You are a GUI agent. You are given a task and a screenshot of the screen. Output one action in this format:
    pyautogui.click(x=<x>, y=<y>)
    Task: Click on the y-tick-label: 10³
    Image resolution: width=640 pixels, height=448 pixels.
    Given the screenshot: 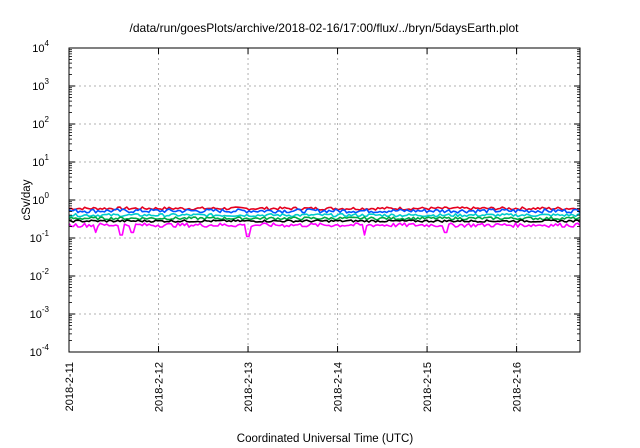 What is the action you would take?
    pyautogui.click(x=40, y=85)
    